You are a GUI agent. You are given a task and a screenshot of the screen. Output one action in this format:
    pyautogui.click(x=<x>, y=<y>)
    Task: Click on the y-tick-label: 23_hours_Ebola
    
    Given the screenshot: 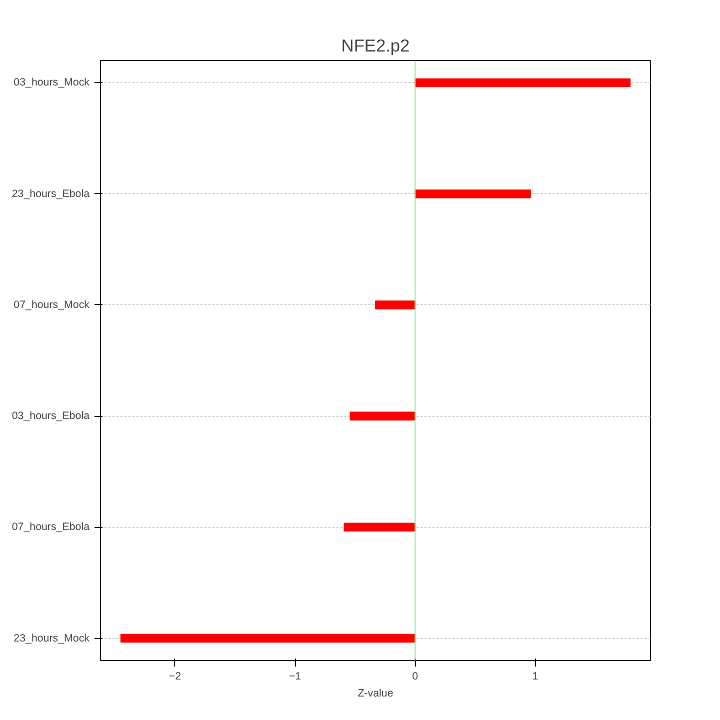 What is the action you would take?
    pyautogui.click(x=51, y=194)
    